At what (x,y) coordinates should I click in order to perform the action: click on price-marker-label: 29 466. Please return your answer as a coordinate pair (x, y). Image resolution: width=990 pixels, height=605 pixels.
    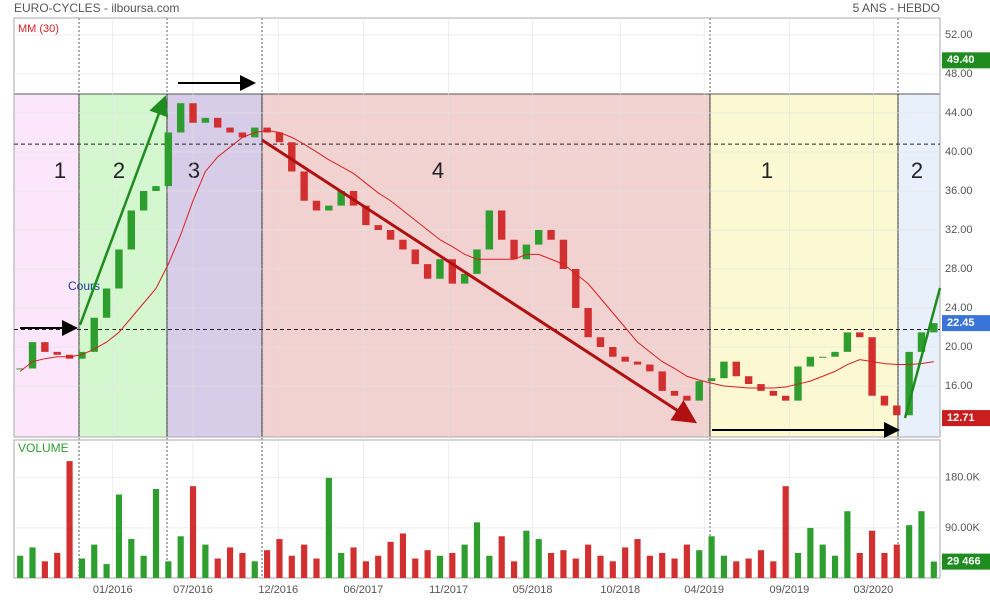
    Looking at the image, I should click on (964, 562).